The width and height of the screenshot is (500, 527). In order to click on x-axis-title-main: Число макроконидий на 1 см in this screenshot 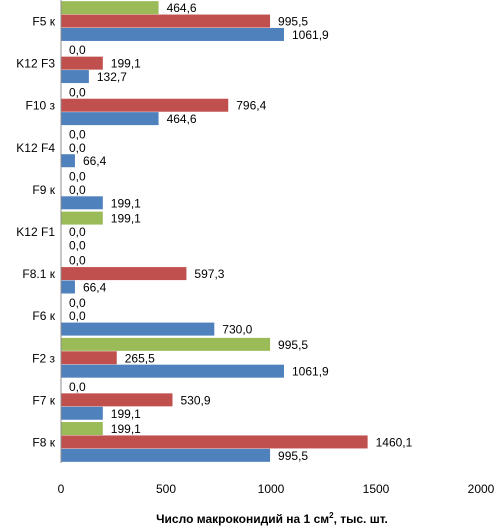, I will do `click(242, 519)`.